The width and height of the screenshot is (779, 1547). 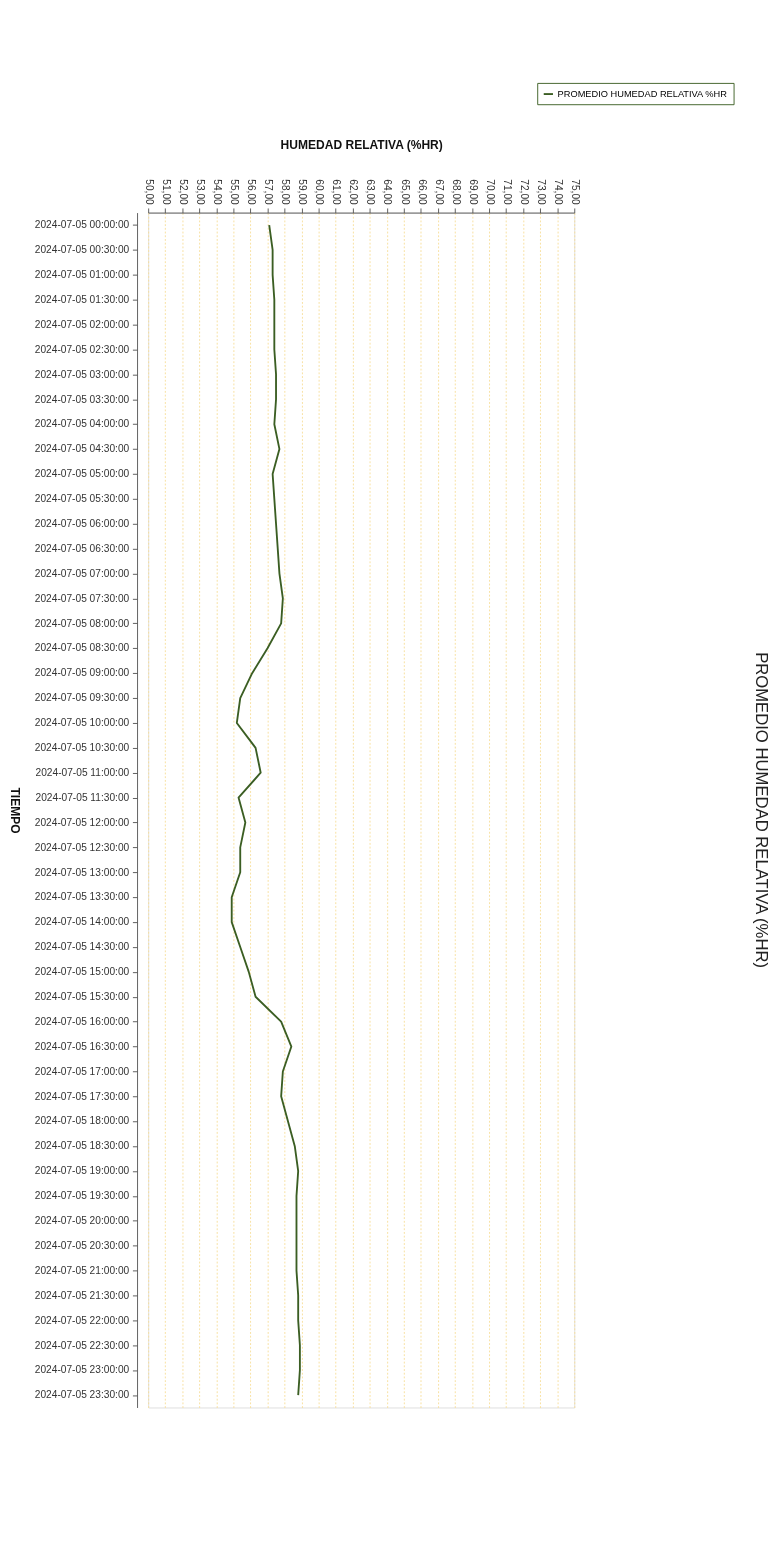 I want to click on y-tick-label: 2024-07-05 10:00:00, so click(x=82, y=723).